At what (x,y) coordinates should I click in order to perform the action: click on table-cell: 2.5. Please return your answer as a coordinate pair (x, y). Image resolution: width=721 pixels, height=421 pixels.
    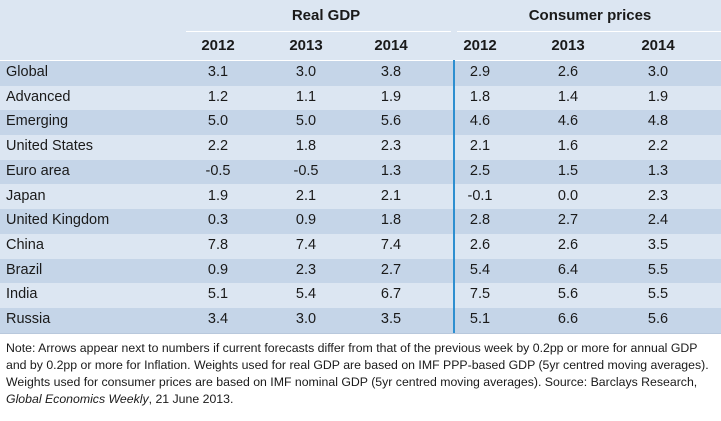
    Looking at the image, I should click on (480, 170).